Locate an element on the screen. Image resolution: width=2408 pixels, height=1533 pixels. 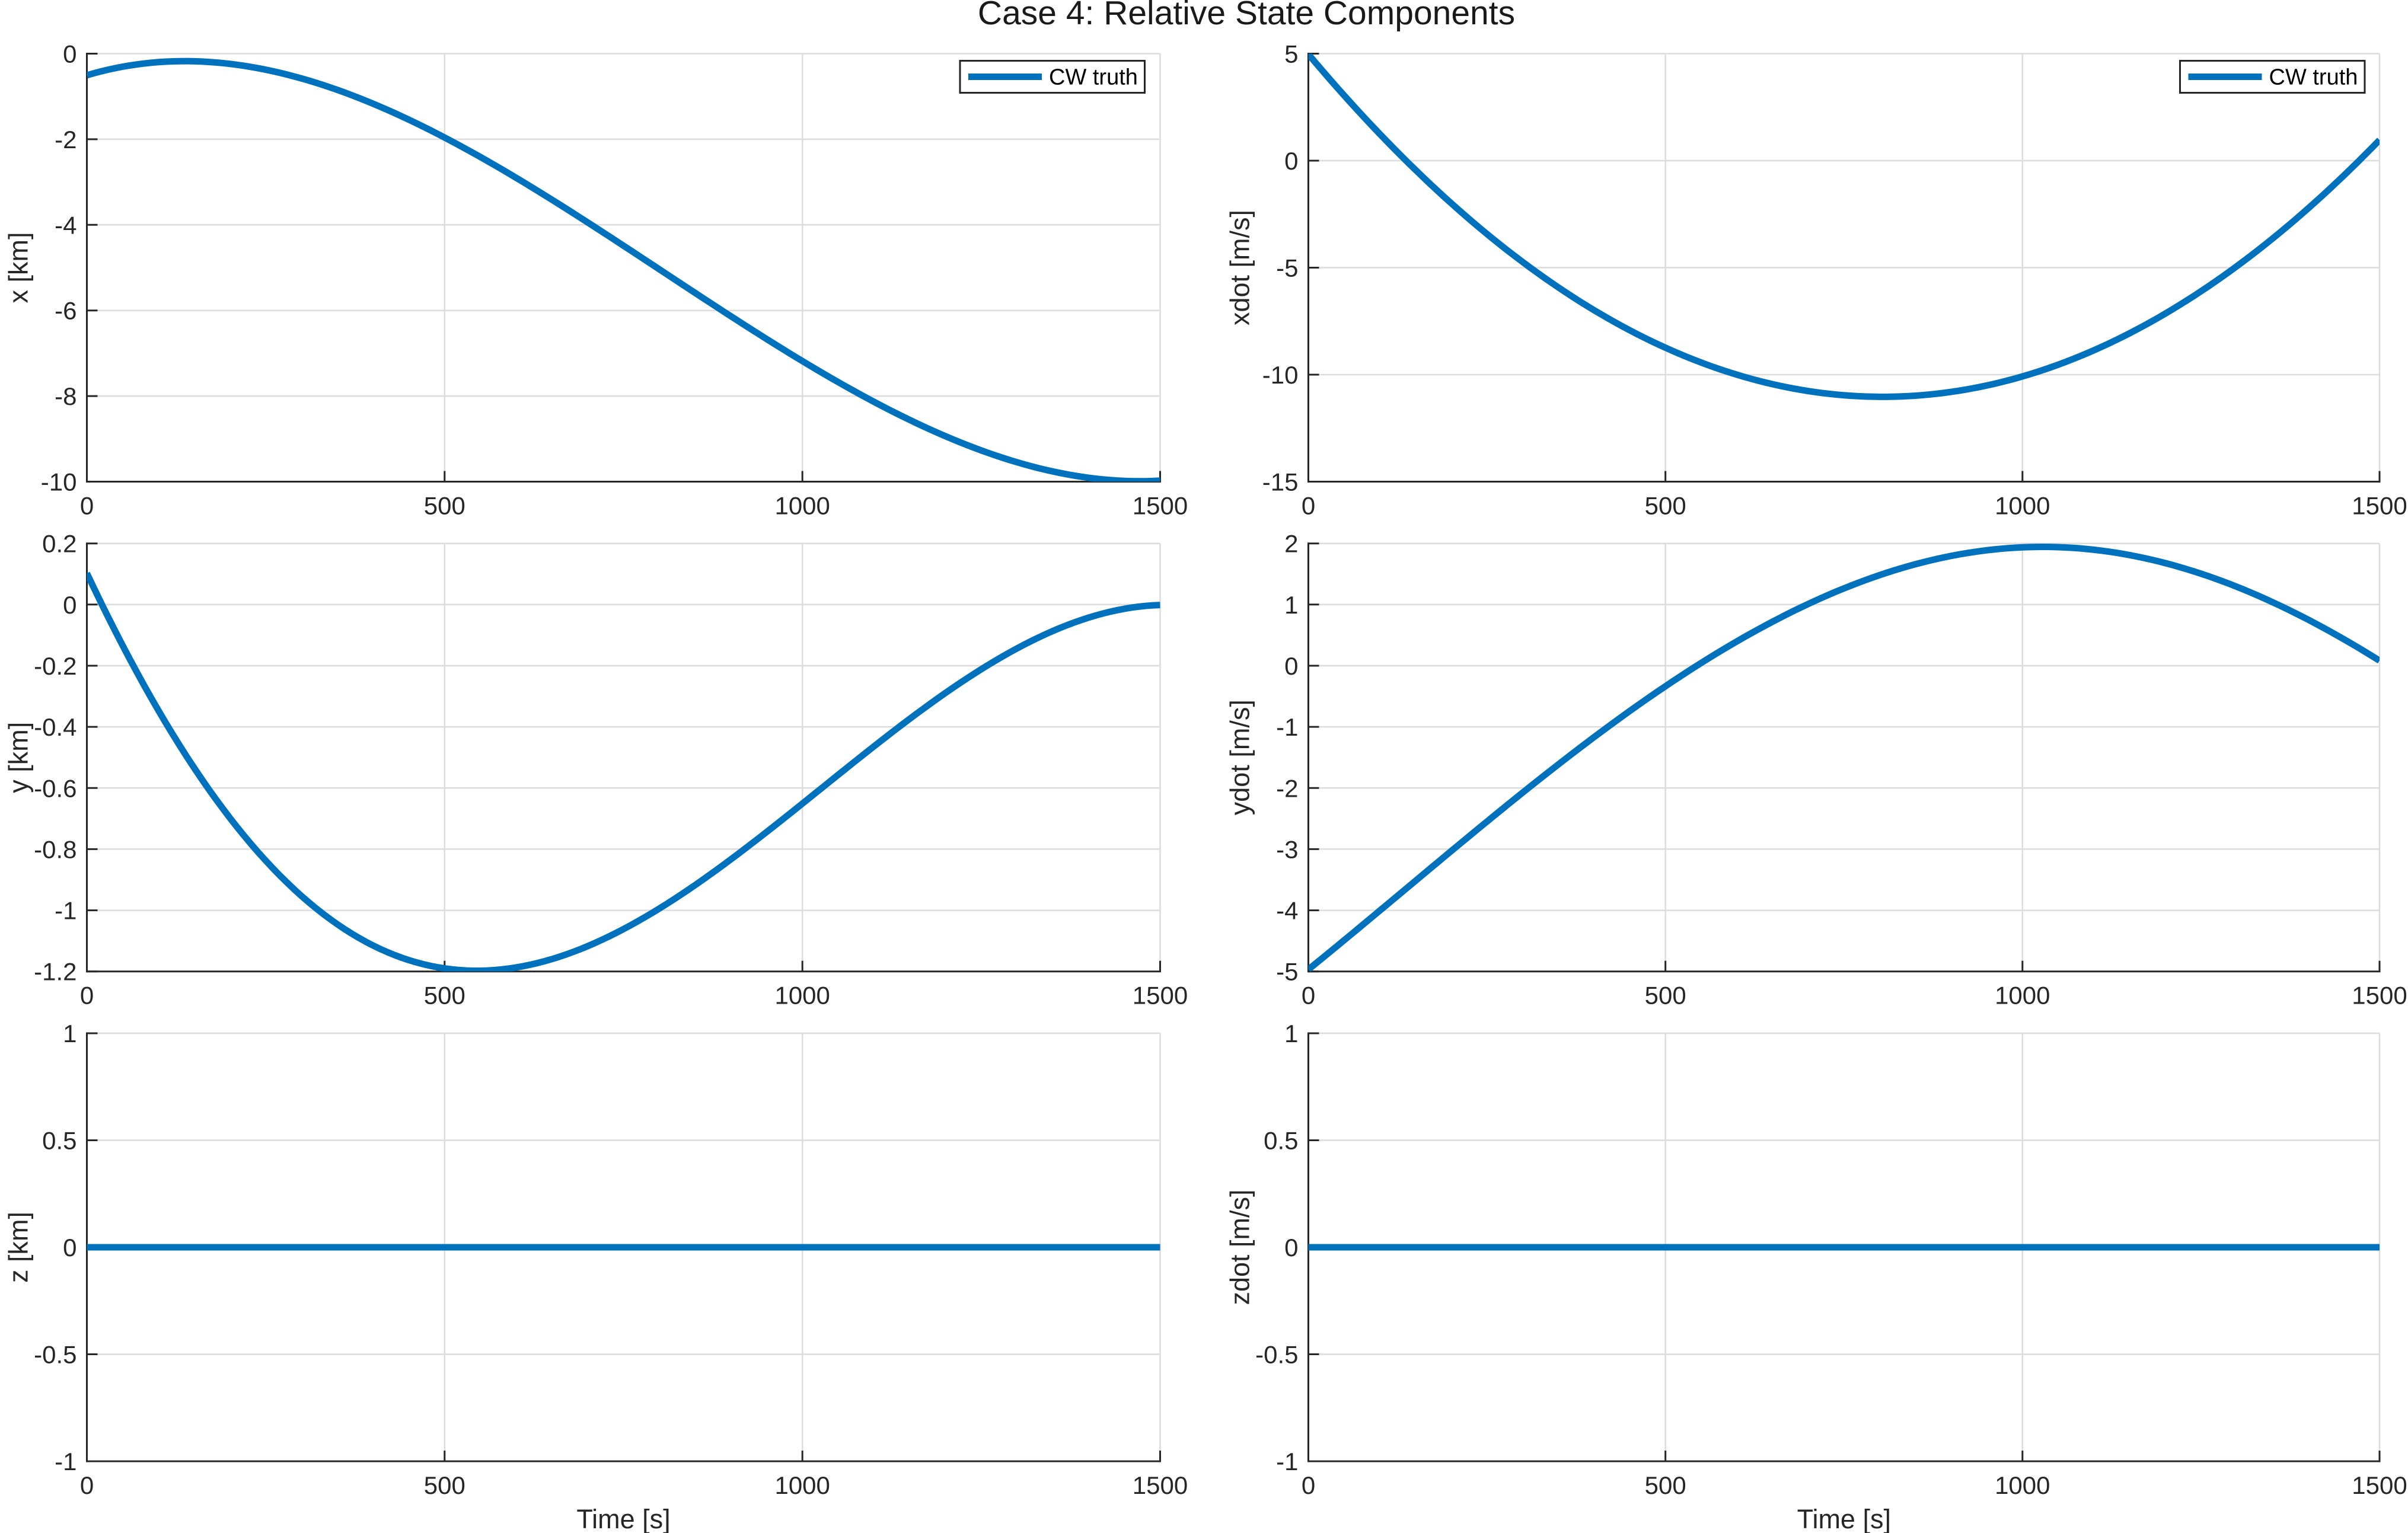
svg-text: z [km] is located at coordinates (19, 1247).